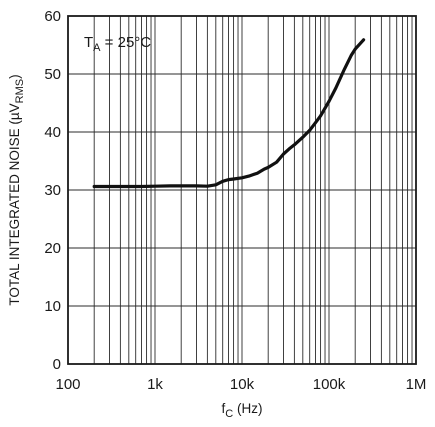 Image resolution: width=435 pixels, height=427 pixels. Describe the element at coordinates (52, 132) in the screenshot. I see `y-tick-label: 40` at that location.